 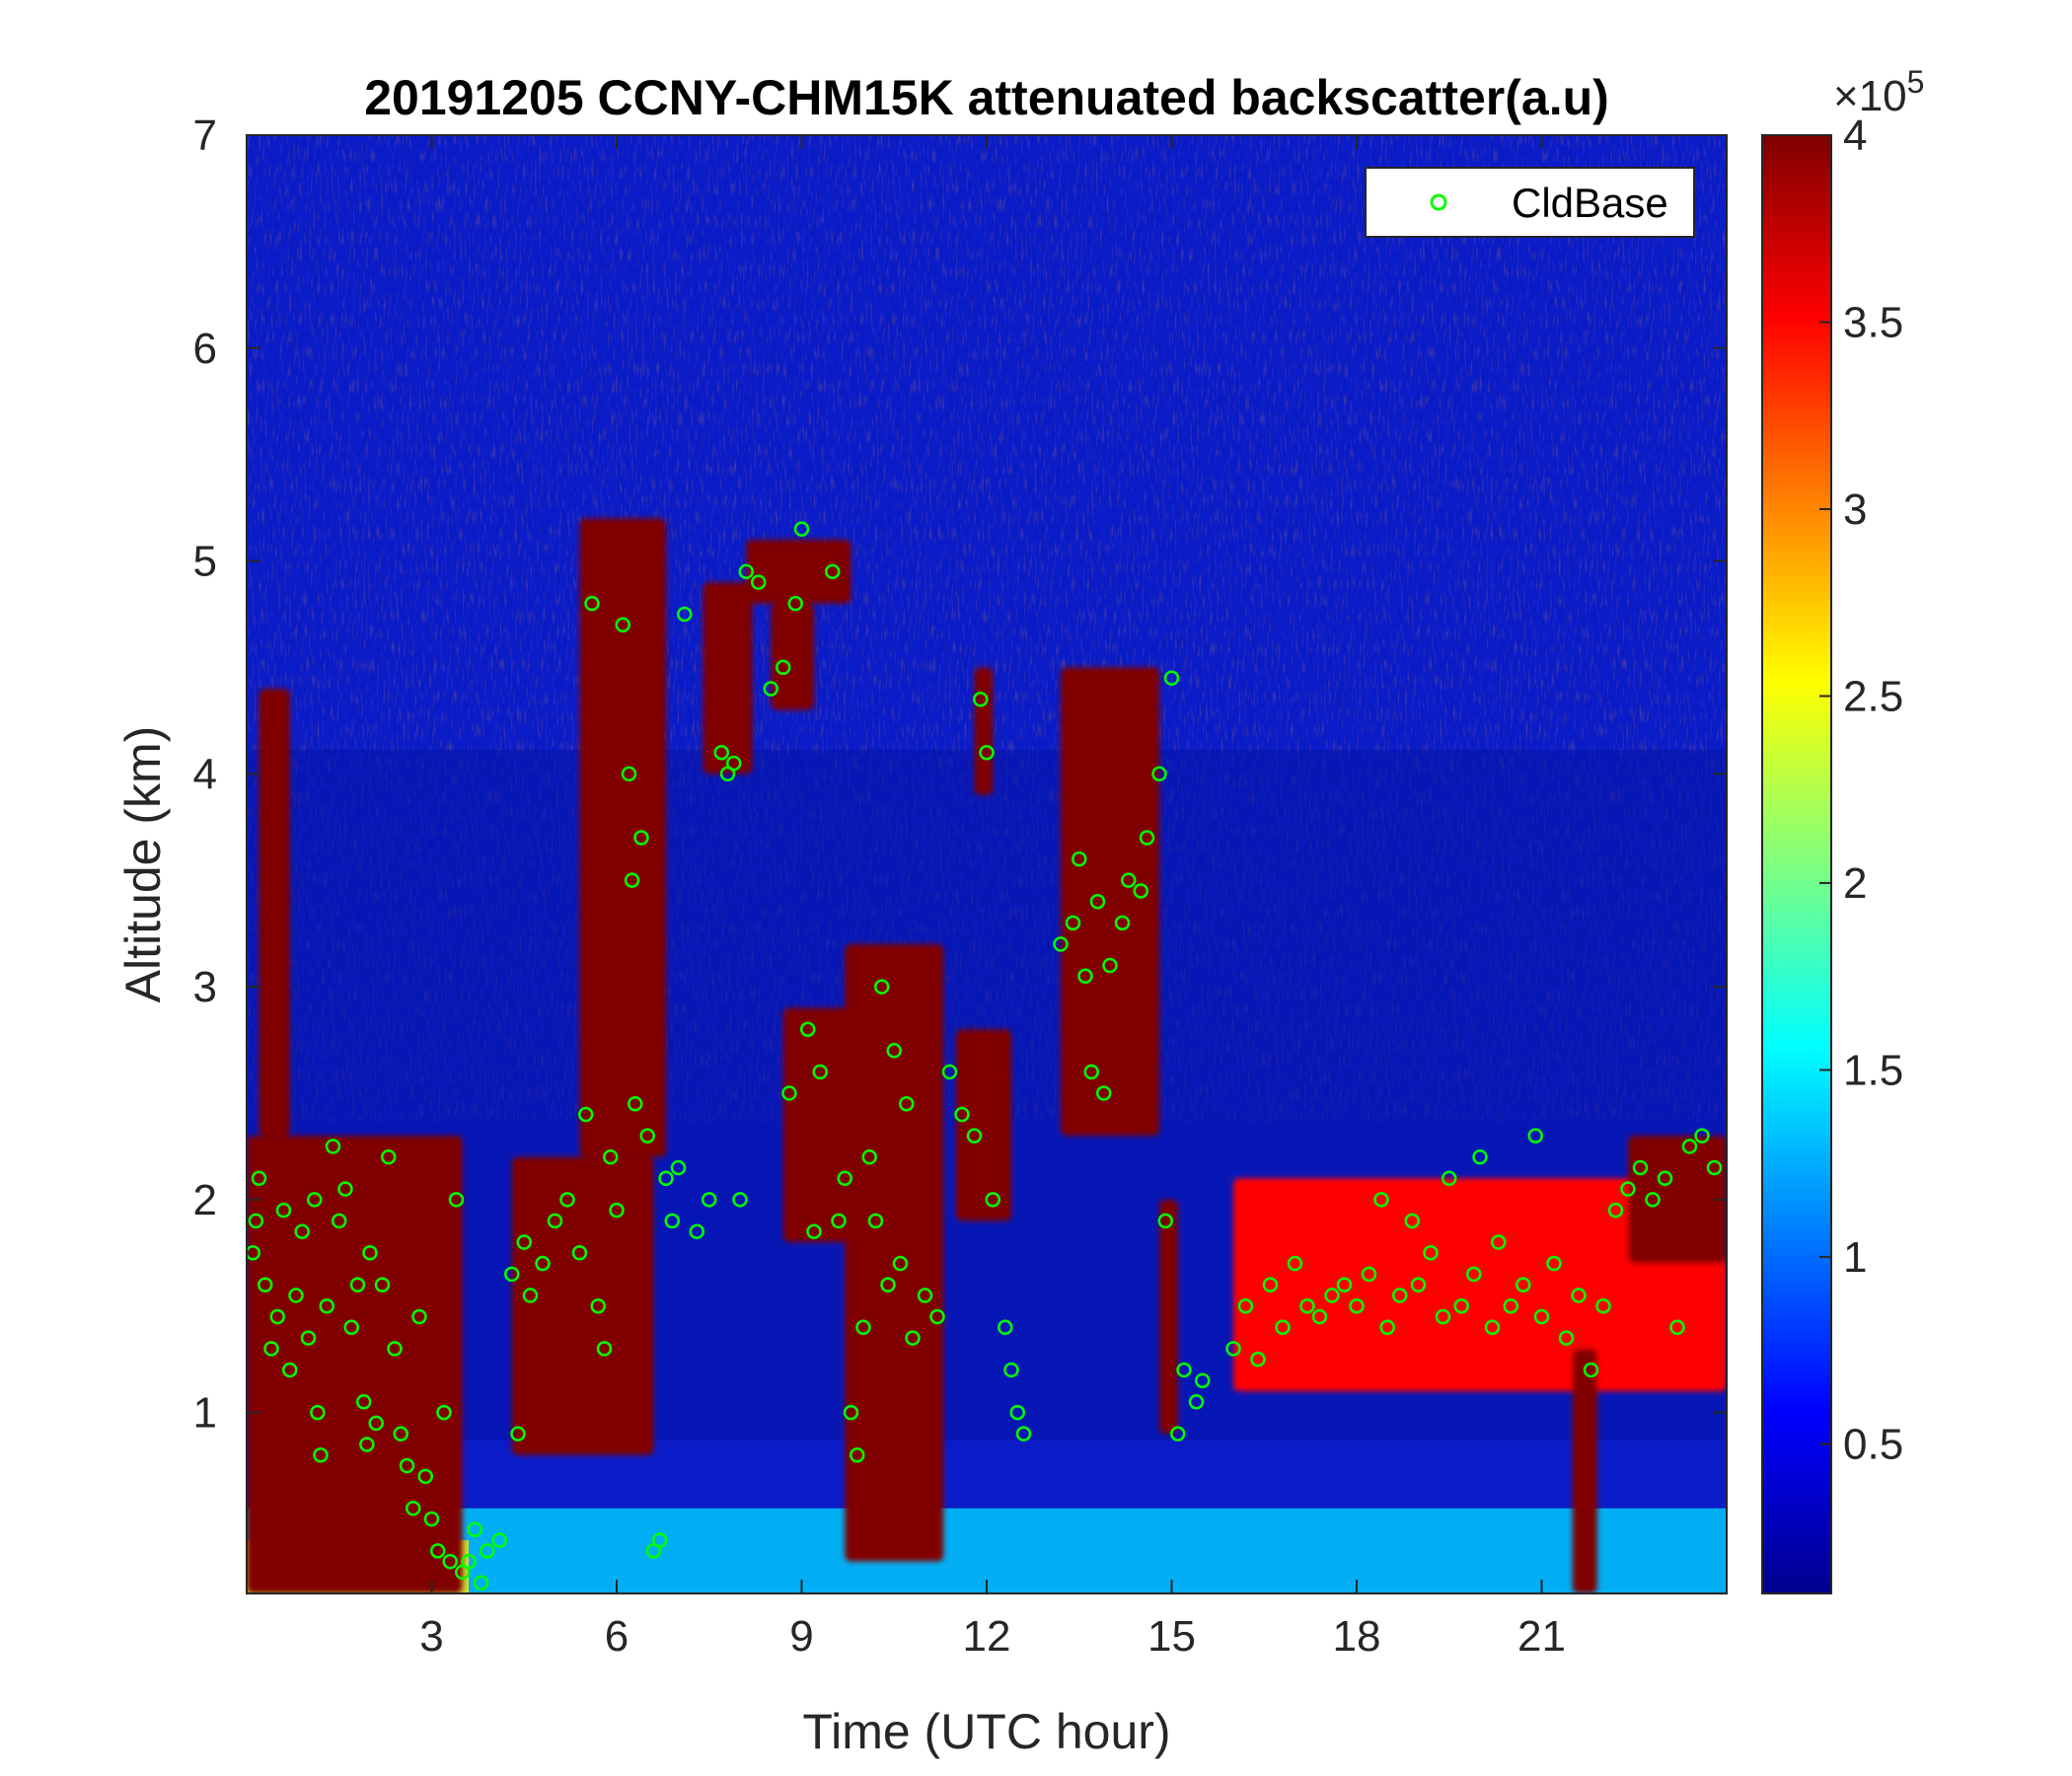 I want to click on x-axis-label: Time (UTC hour), so click(x=986, y=1732).